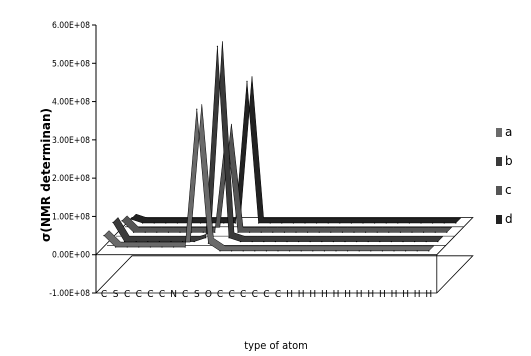 This screenshot has width=531, height=356. Describe the element at coordinates (509, 161) in the screenshot. I see `legend-label-b: b` at that location.